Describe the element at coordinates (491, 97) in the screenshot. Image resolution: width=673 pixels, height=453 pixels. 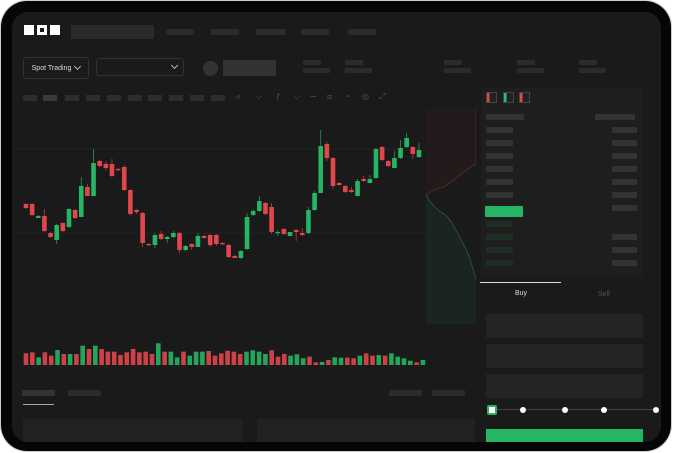
I see `orderbook-both-icon` at that location.